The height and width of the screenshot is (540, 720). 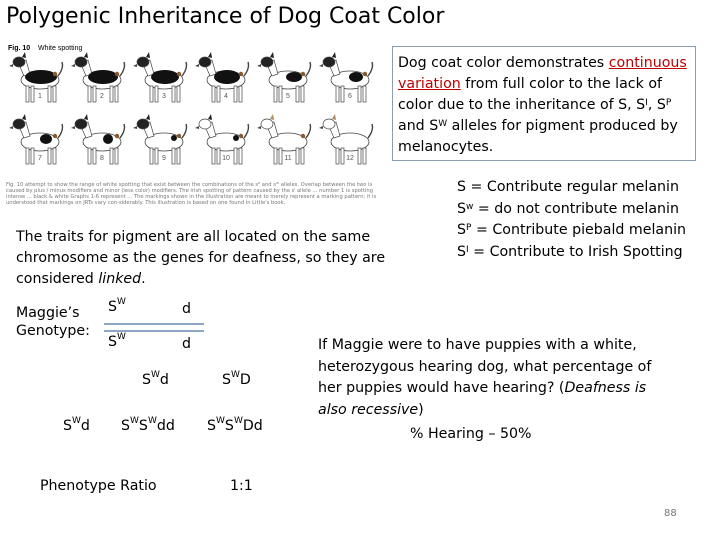 What do you see at coordinates (482, 399) in the screenshot?
I see `question-emphasis: Deafness is also recessive` at bounding box center [482, 399].